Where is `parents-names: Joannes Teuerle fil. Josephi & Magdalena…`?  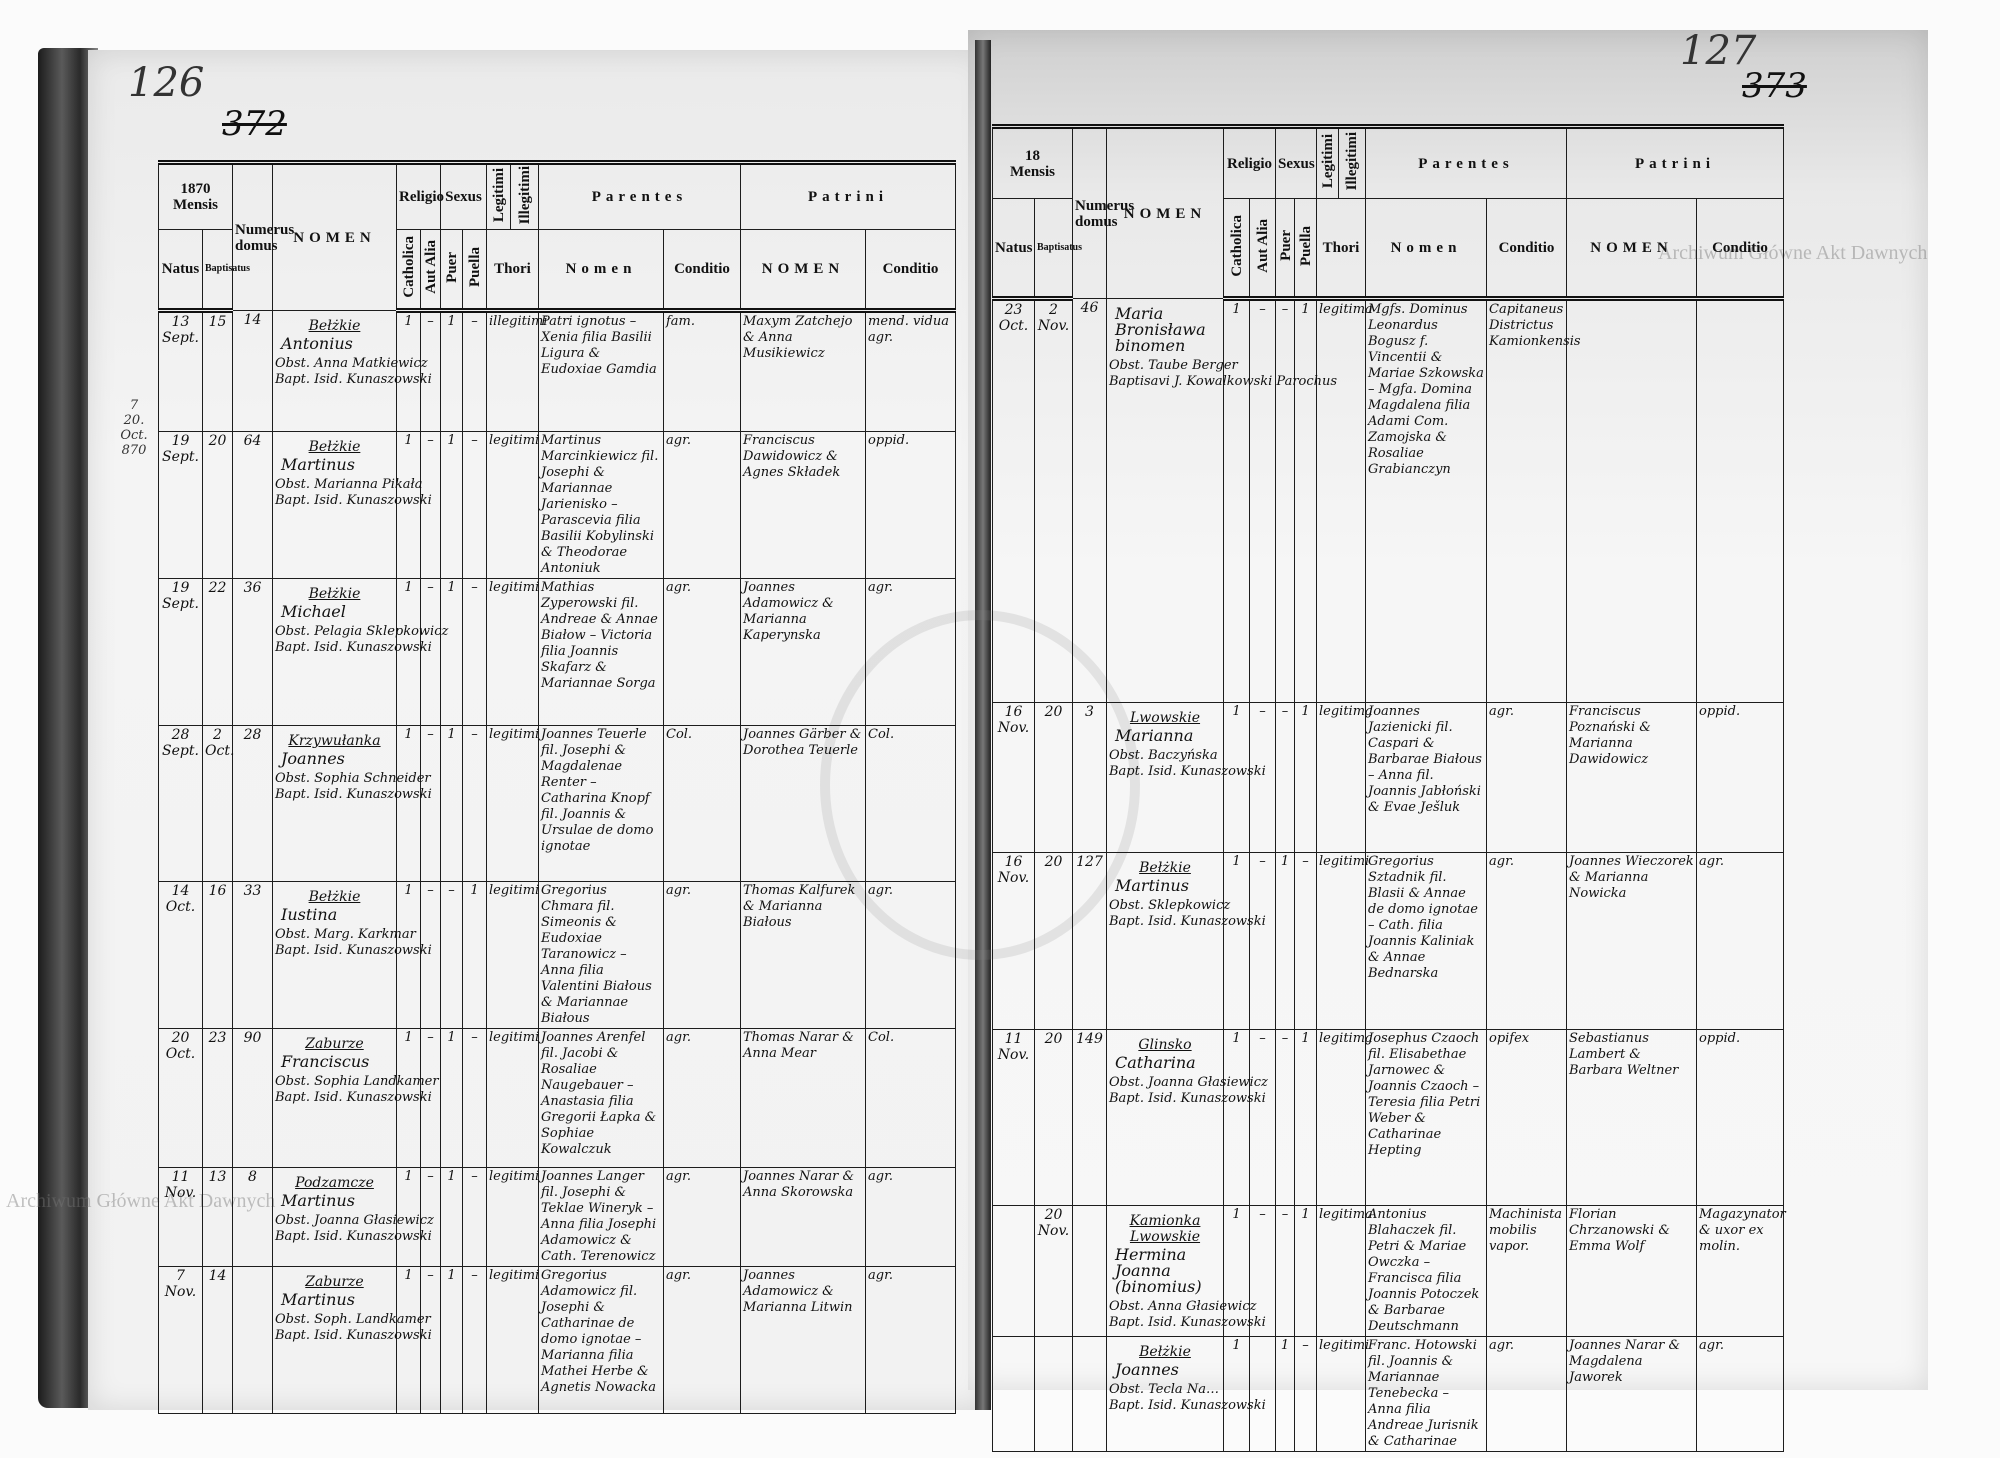 parents-names: Joannes Teuerle fil. Josephi & Magdalena… is located at coordinates (601, 804).